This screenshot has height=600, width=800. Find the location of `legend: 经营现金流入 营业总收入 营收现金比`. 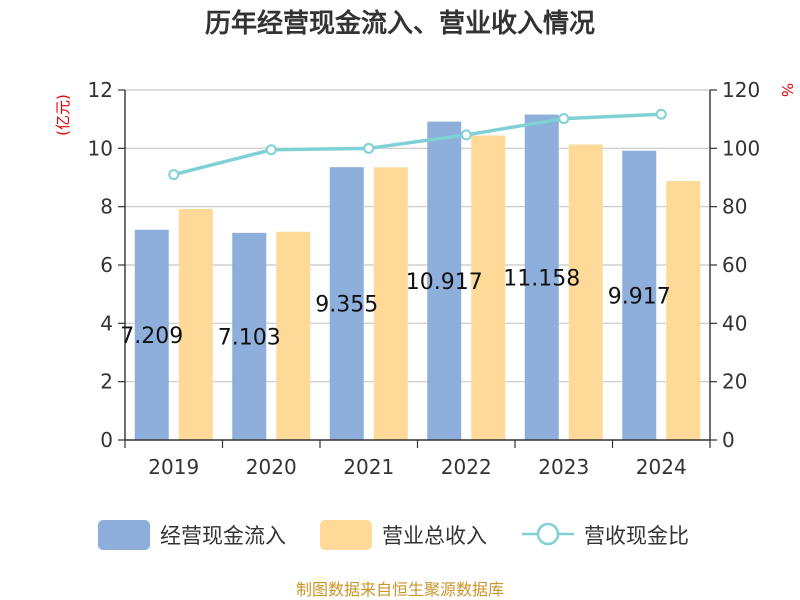

legend: 经营现金流入 营业总收入 营收现金比 is located at coordinates (393, 535).